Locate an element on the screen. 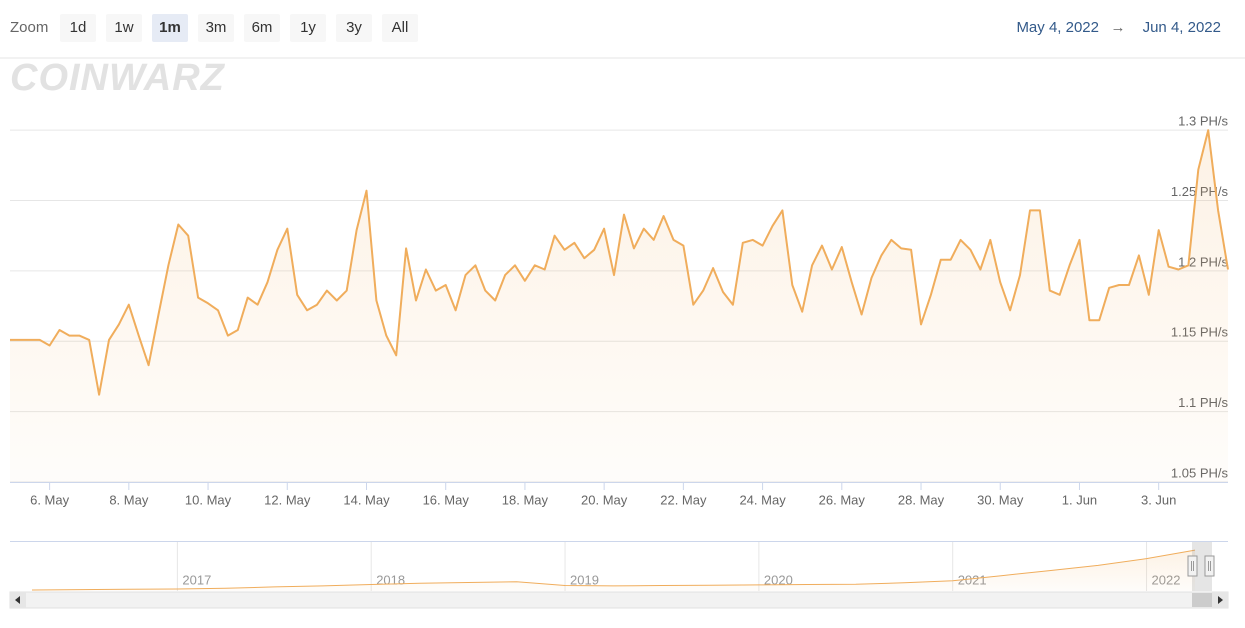  zoom-button-label: All is located at coordinates (400, 27).